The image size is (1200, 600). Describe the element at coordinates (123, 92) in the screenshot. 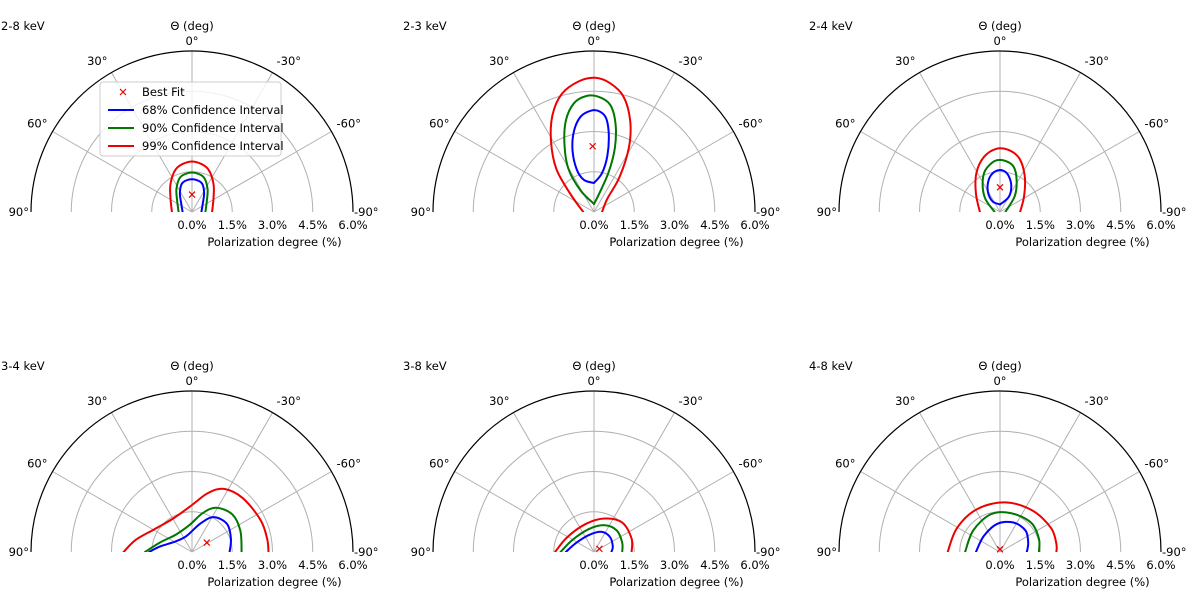

I see `legend-best-fit-marker` at that location.